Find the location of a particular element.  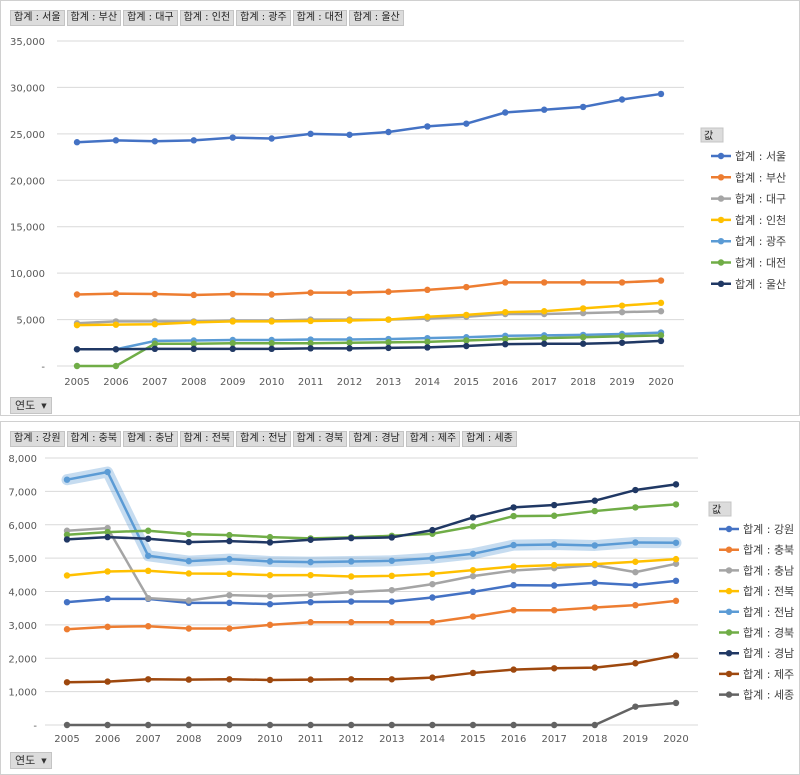

field-button-3: 합계 : 인천 is located at coordinates (207, 18).